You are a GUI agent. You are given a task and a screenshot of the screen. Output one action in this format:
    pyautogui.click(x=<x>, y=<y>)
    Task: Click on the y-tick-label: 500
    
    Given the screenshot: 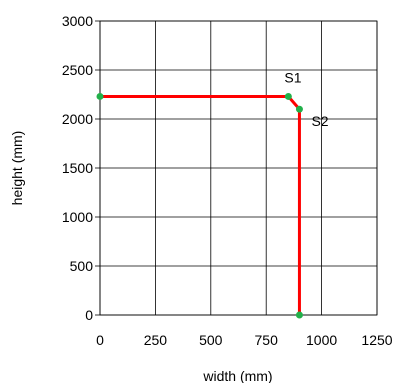 What is the action you would take?
    pyautogui.click(x=82, y=266)
    